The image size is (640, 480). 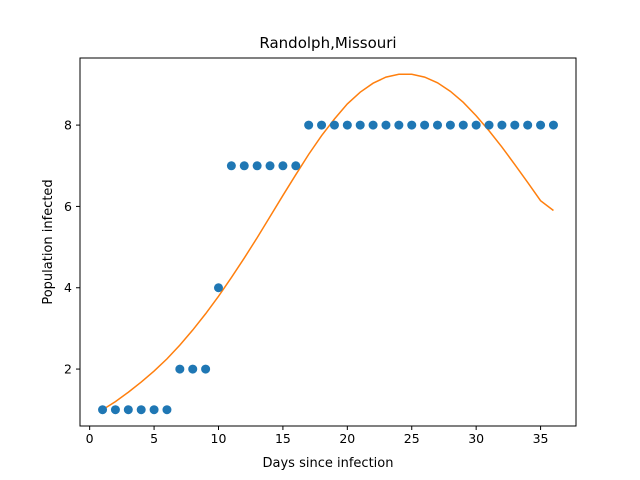 What do you see at coordinates (283, 438) in the screenshot?
I see `x-tick-label: 15` at bounding box center [283, 438].